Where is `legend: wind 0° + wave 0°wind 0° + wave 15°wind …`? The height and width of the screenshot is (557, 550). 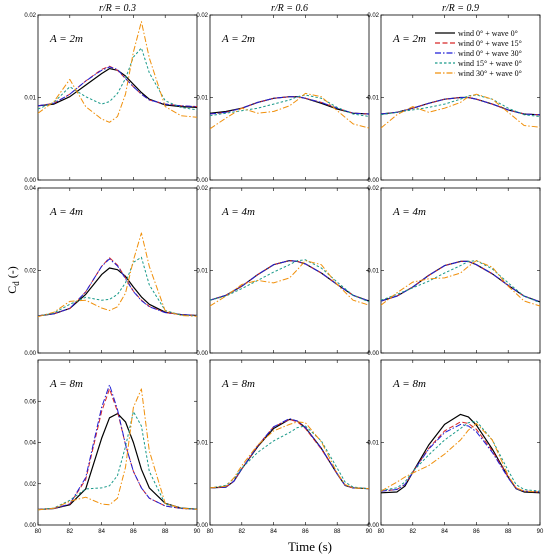
legend: wind 0° + wave 0°wind 0° + wave 15°wind … is located at coordinates (478, 53).